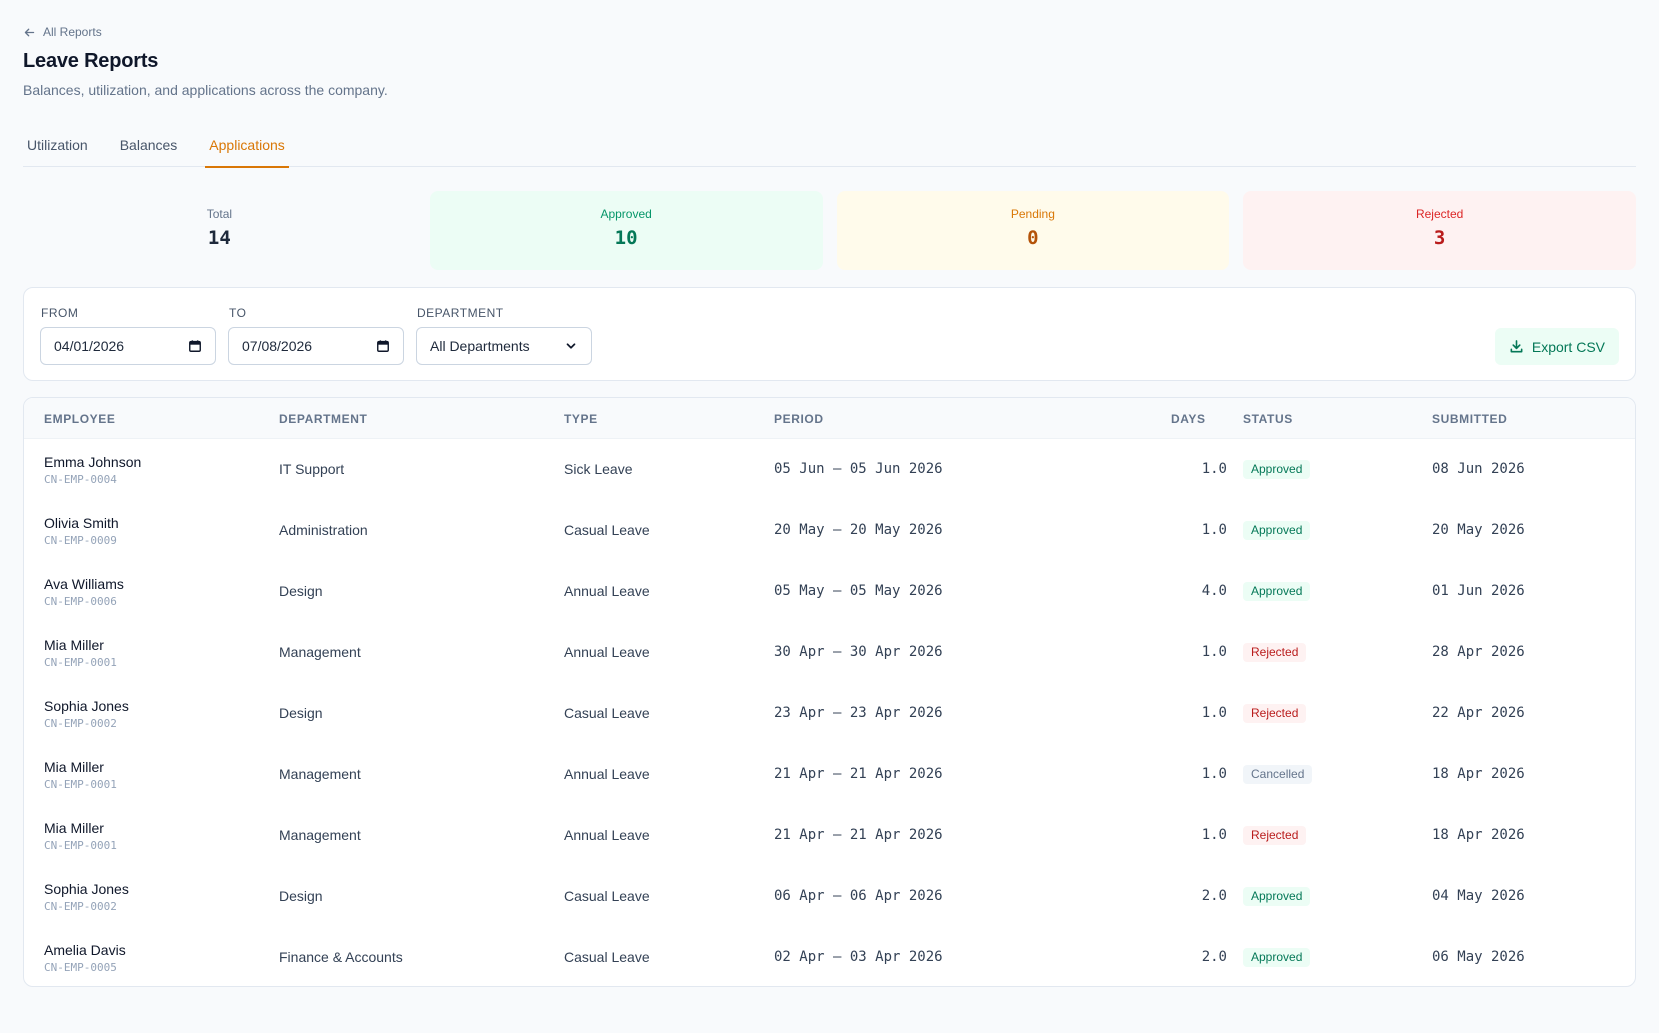  I want to click on status-badge: Cancelled, so click(1278, 774).